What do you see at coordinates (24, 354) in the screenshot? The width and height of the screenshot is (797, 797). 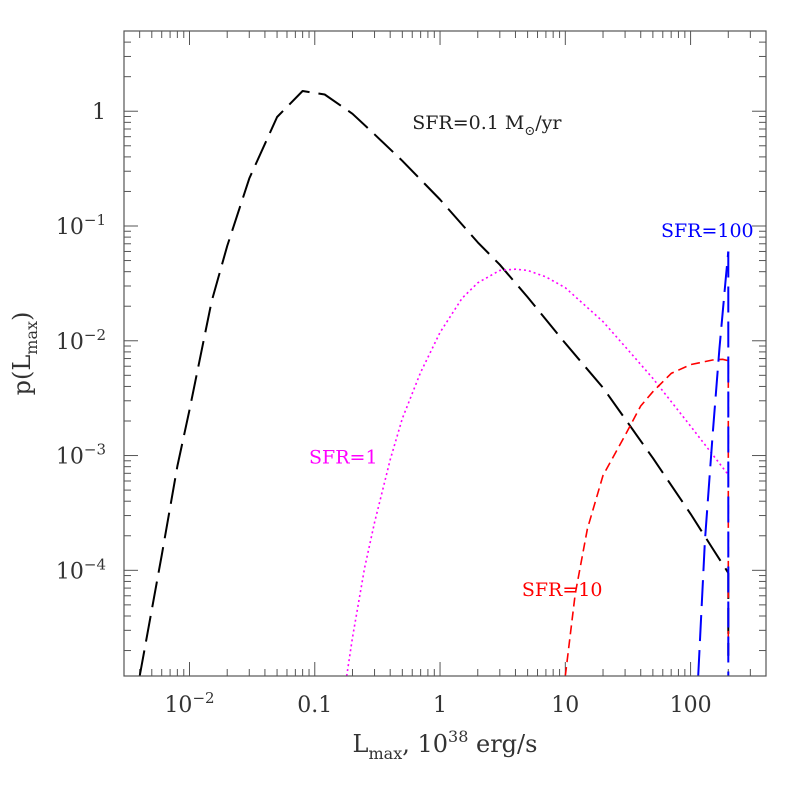 I see `y-axis-label: p(Lmax)` at bounding box center [24, 354].